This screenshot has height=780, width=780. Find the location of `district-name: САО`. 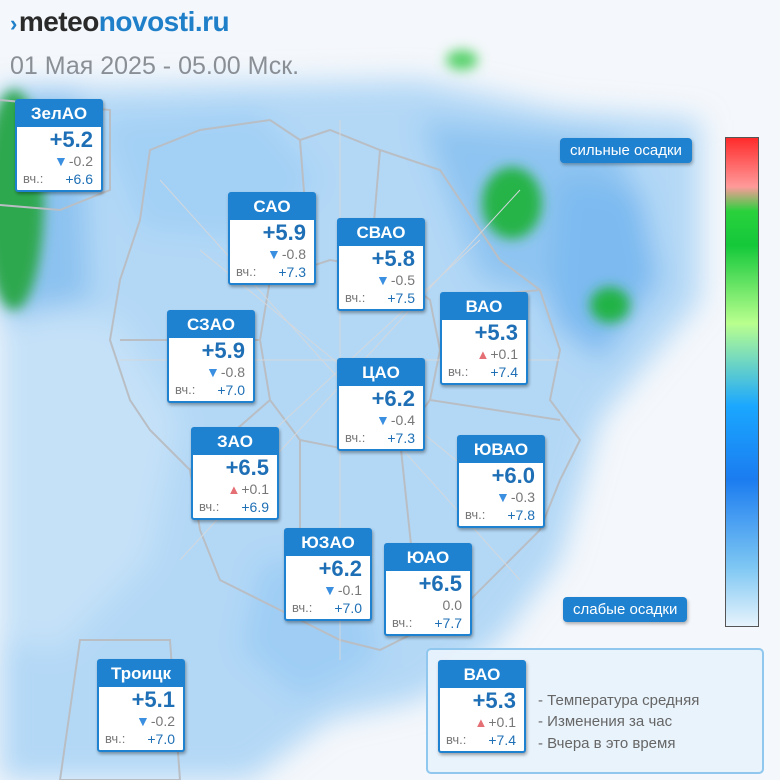

district-name: САО is located at coordinates (272, 207).